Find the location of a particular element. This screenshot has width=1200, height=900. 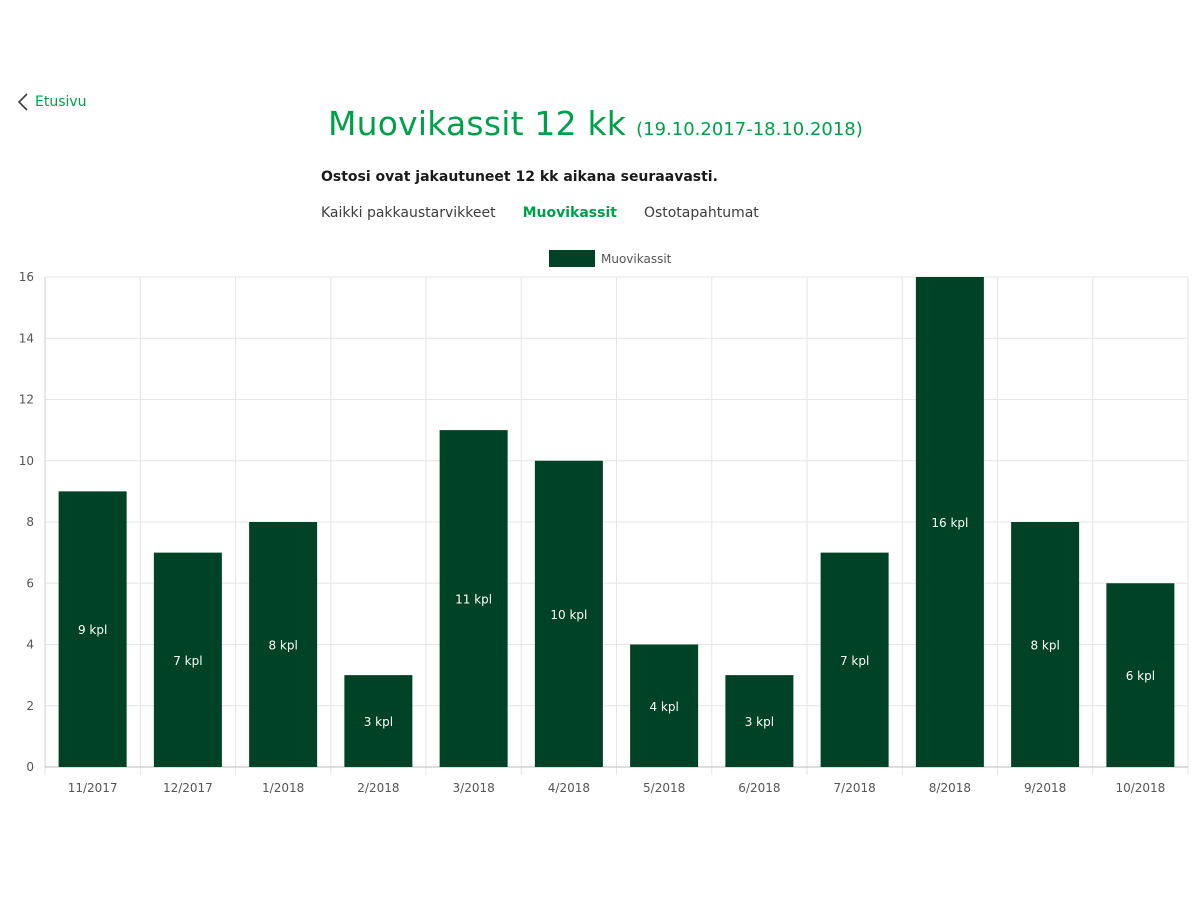

x-tick-label: 7/2018 is located at coordinates (855, 788).